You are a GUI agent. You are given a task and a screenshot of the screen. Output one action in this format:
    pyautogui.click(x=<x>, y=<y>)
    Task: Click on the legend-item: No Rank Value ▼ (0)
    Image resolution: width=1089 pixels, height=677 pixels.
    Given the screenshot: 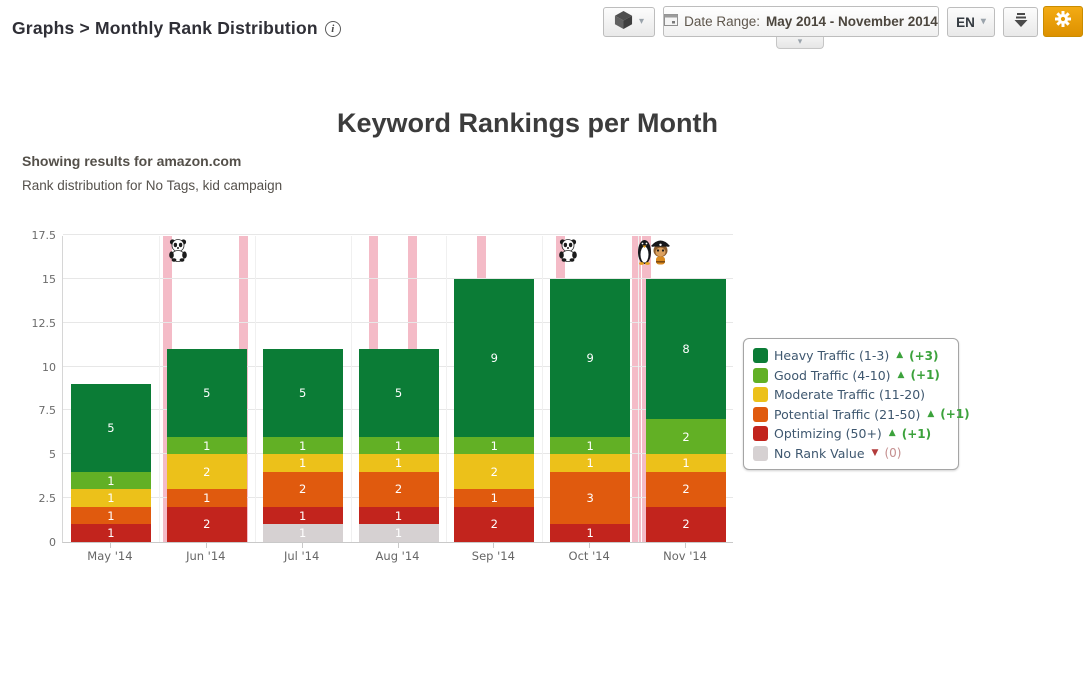 What is the action you would take?
    pyautogui.click(x=851, y=454)
    